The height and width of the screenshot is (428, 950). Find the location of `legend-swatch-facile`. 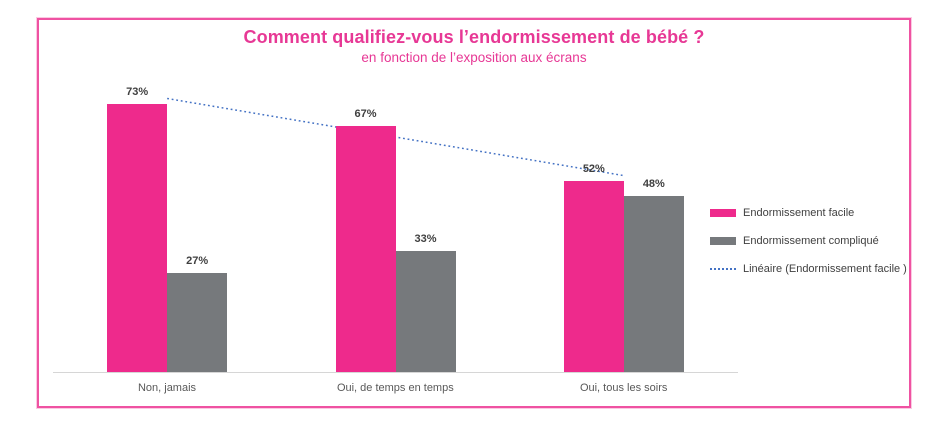

legend-swatch-facile is located at coordinates (723, 213).